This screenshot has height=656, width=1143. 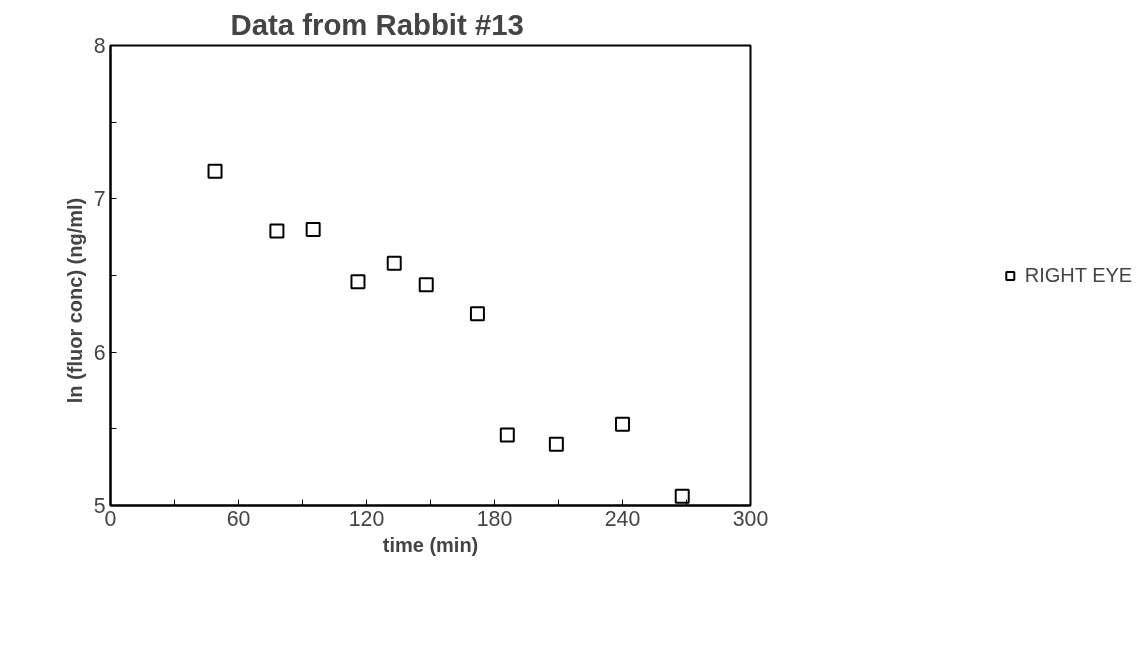 What do you see at coordinates (238, 518) in the screenshot?
I see `x-tick-label: 60` at bounding box center [238, 518].